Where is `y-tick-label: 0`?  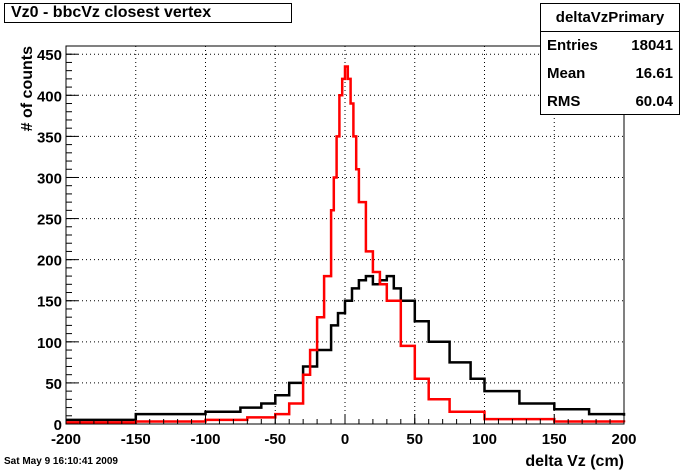 y-tick-label: 0 is located at coordinates (58, 425).